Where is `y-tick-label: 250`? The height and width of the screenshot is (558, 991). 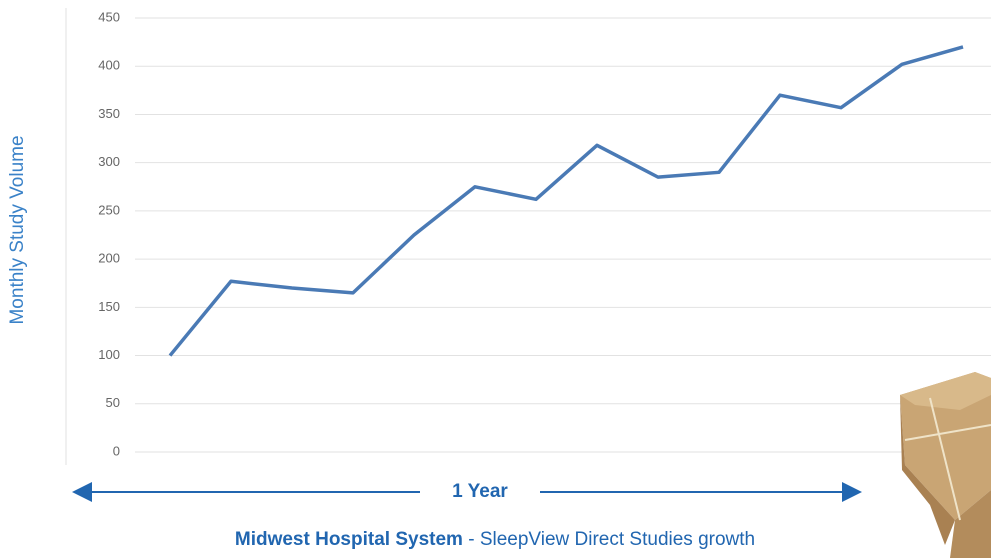 y-tick-label: 250 is located at coordinates (109, 209).